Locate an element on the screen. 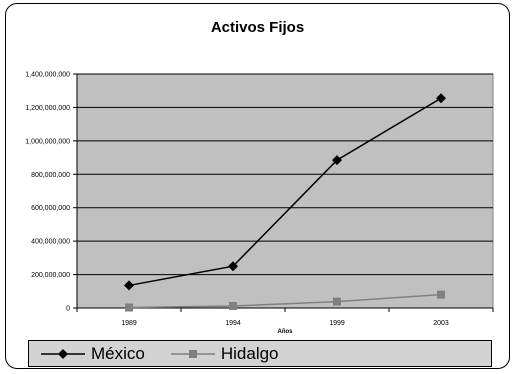  x-tick-label: 1989 is located at coordinates (129, 323).